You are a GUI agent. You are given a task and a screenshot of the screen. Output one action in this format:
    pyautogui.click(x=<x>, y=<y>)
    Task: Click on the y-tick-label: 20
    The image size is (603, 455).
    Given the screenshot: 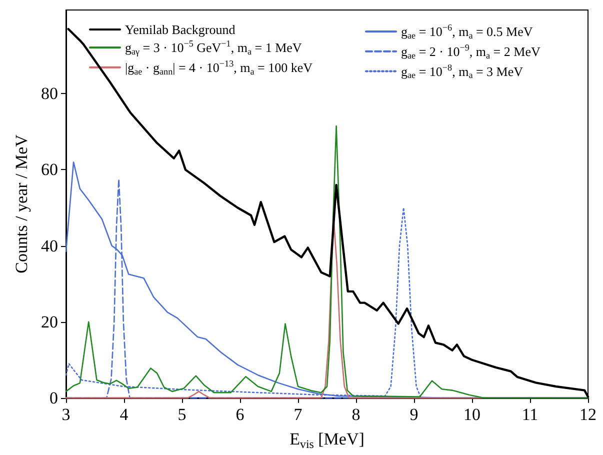 What is the action you would take?
    pyautogui.click(x=49, y=322)
    